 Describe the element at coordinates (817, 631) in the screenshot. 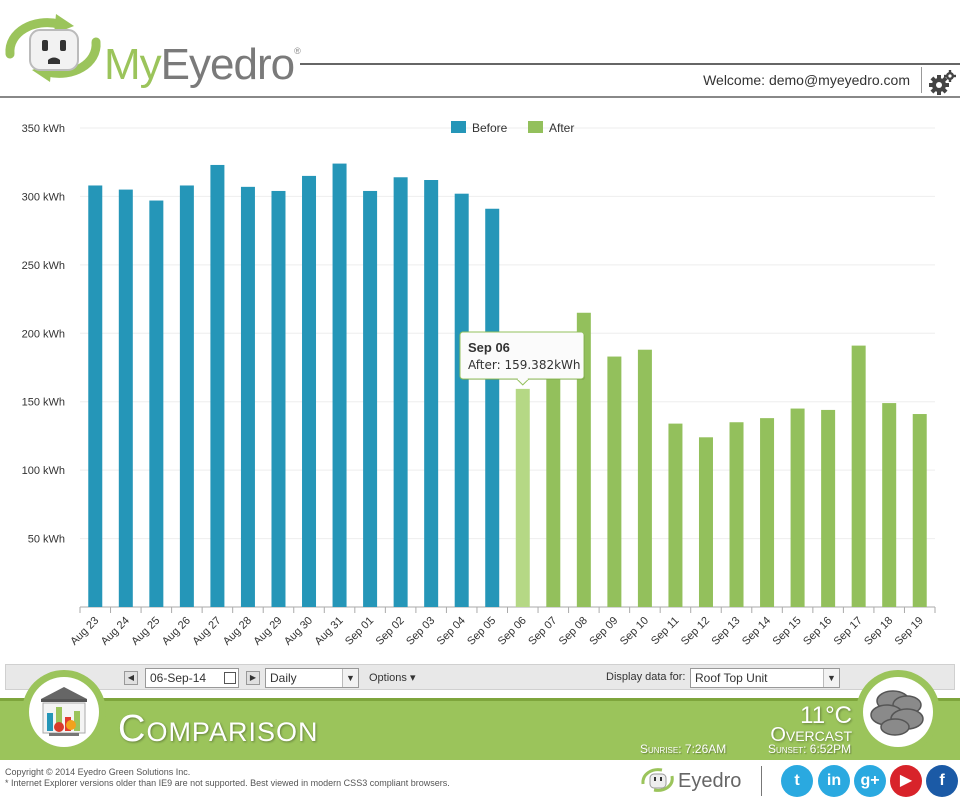

I see `x-tick-label: Sep 16` at that location.